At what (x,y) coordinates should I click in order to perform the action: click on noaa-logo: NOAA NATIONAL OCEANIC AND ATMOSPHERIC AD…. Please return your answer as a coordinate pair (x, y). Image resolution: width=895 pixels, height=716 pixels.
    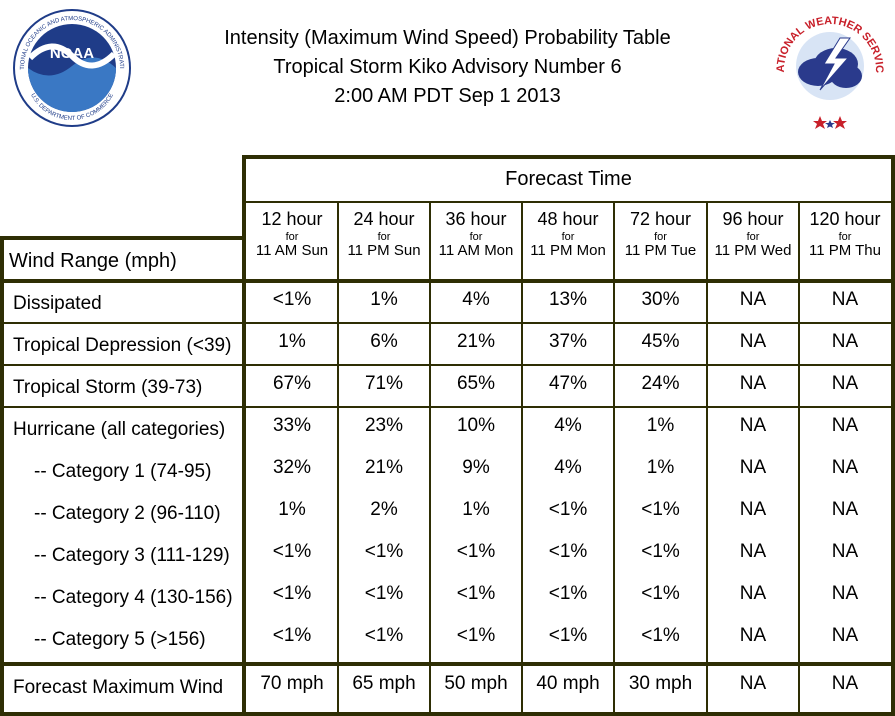
    Looking at the image, I should click on (71, 67).